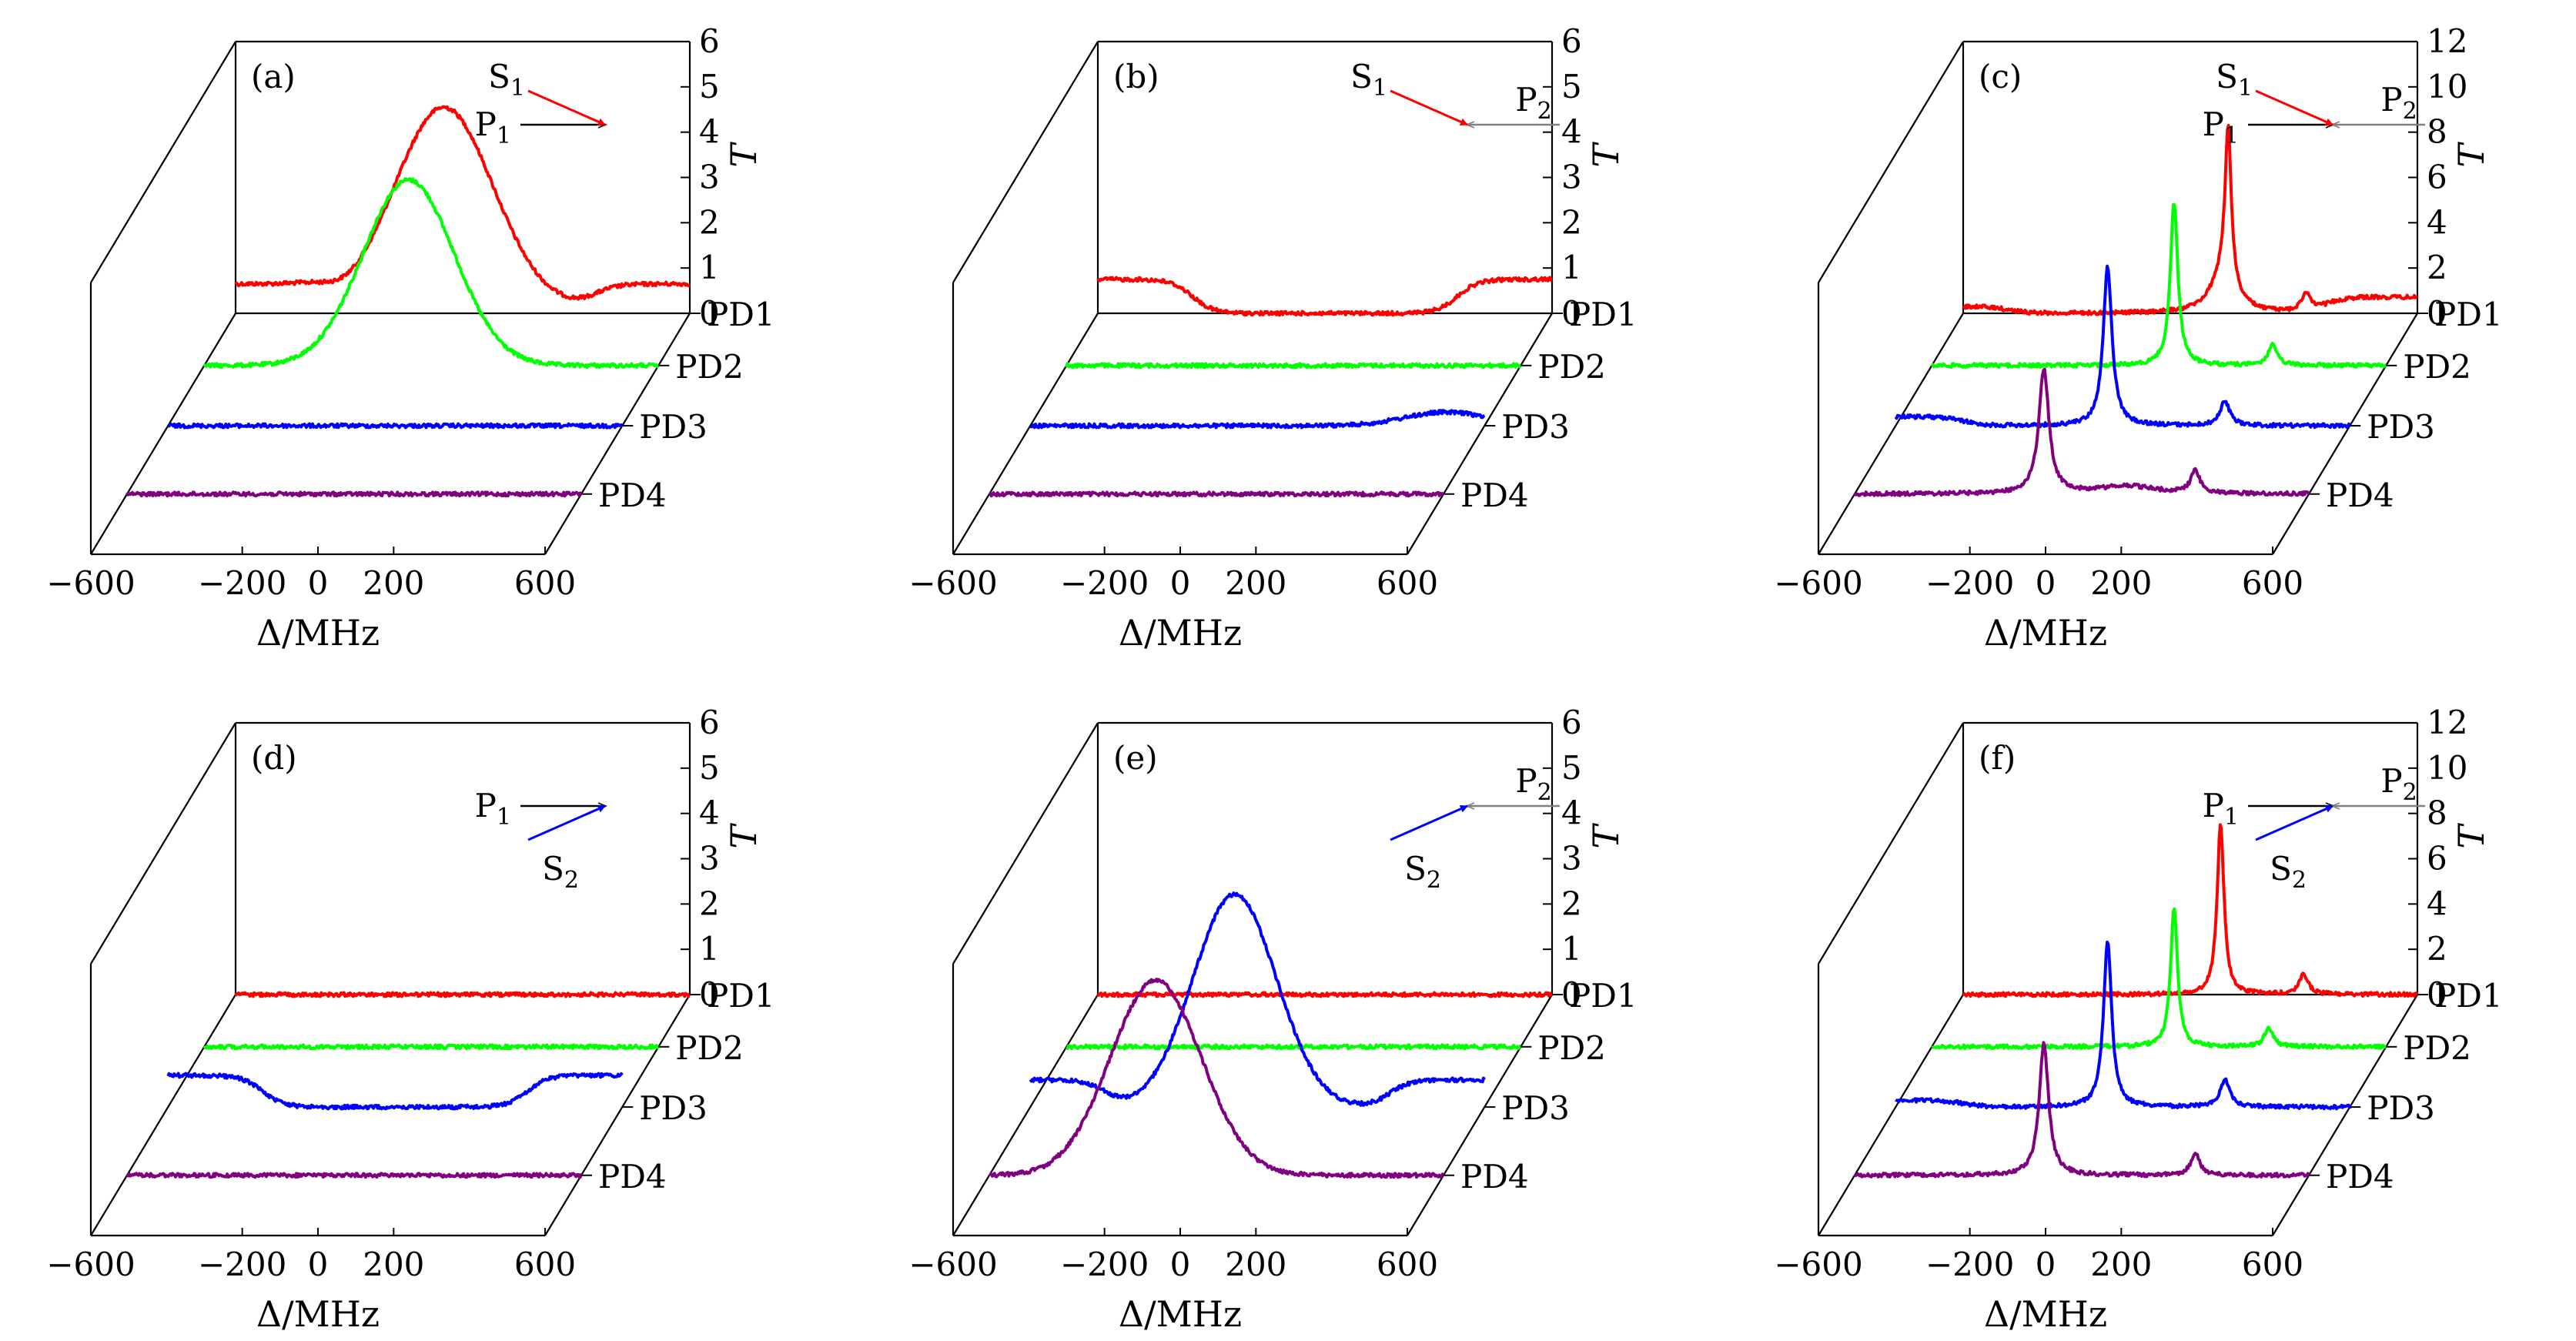  What do you see at coordinates (709, 267) in the screenshot?
I see `y-tick-label: 1` at bounding box center [709, 267].